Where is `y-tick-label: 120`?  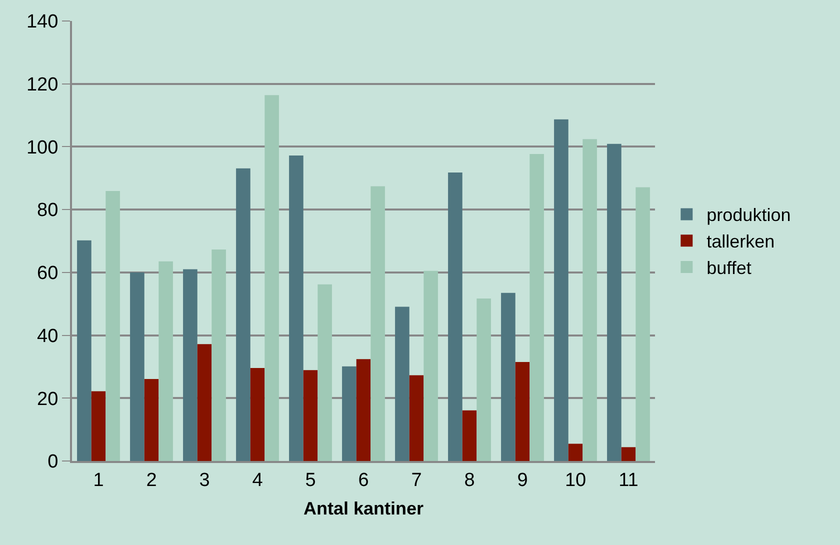 y-tick-label: 120 is located at coordinates (42, 85).